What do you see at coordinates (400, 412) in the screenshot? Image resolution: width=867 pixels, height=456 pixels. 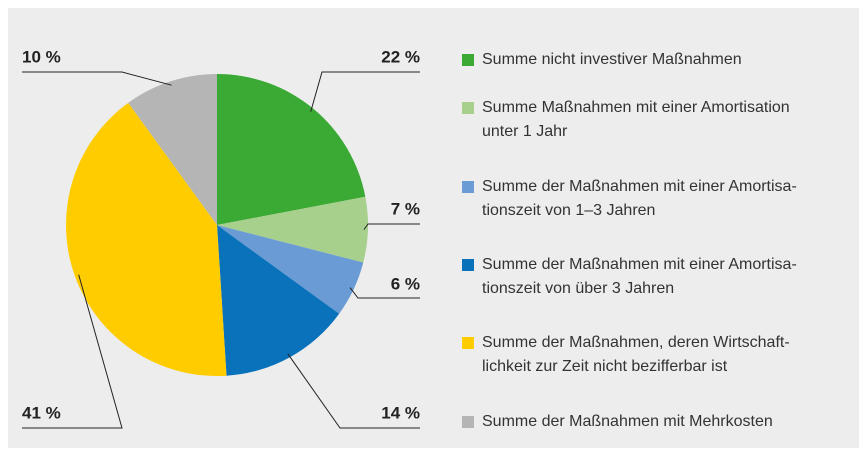 I see `value-label: 14 %` at bounding box center [400, 412].